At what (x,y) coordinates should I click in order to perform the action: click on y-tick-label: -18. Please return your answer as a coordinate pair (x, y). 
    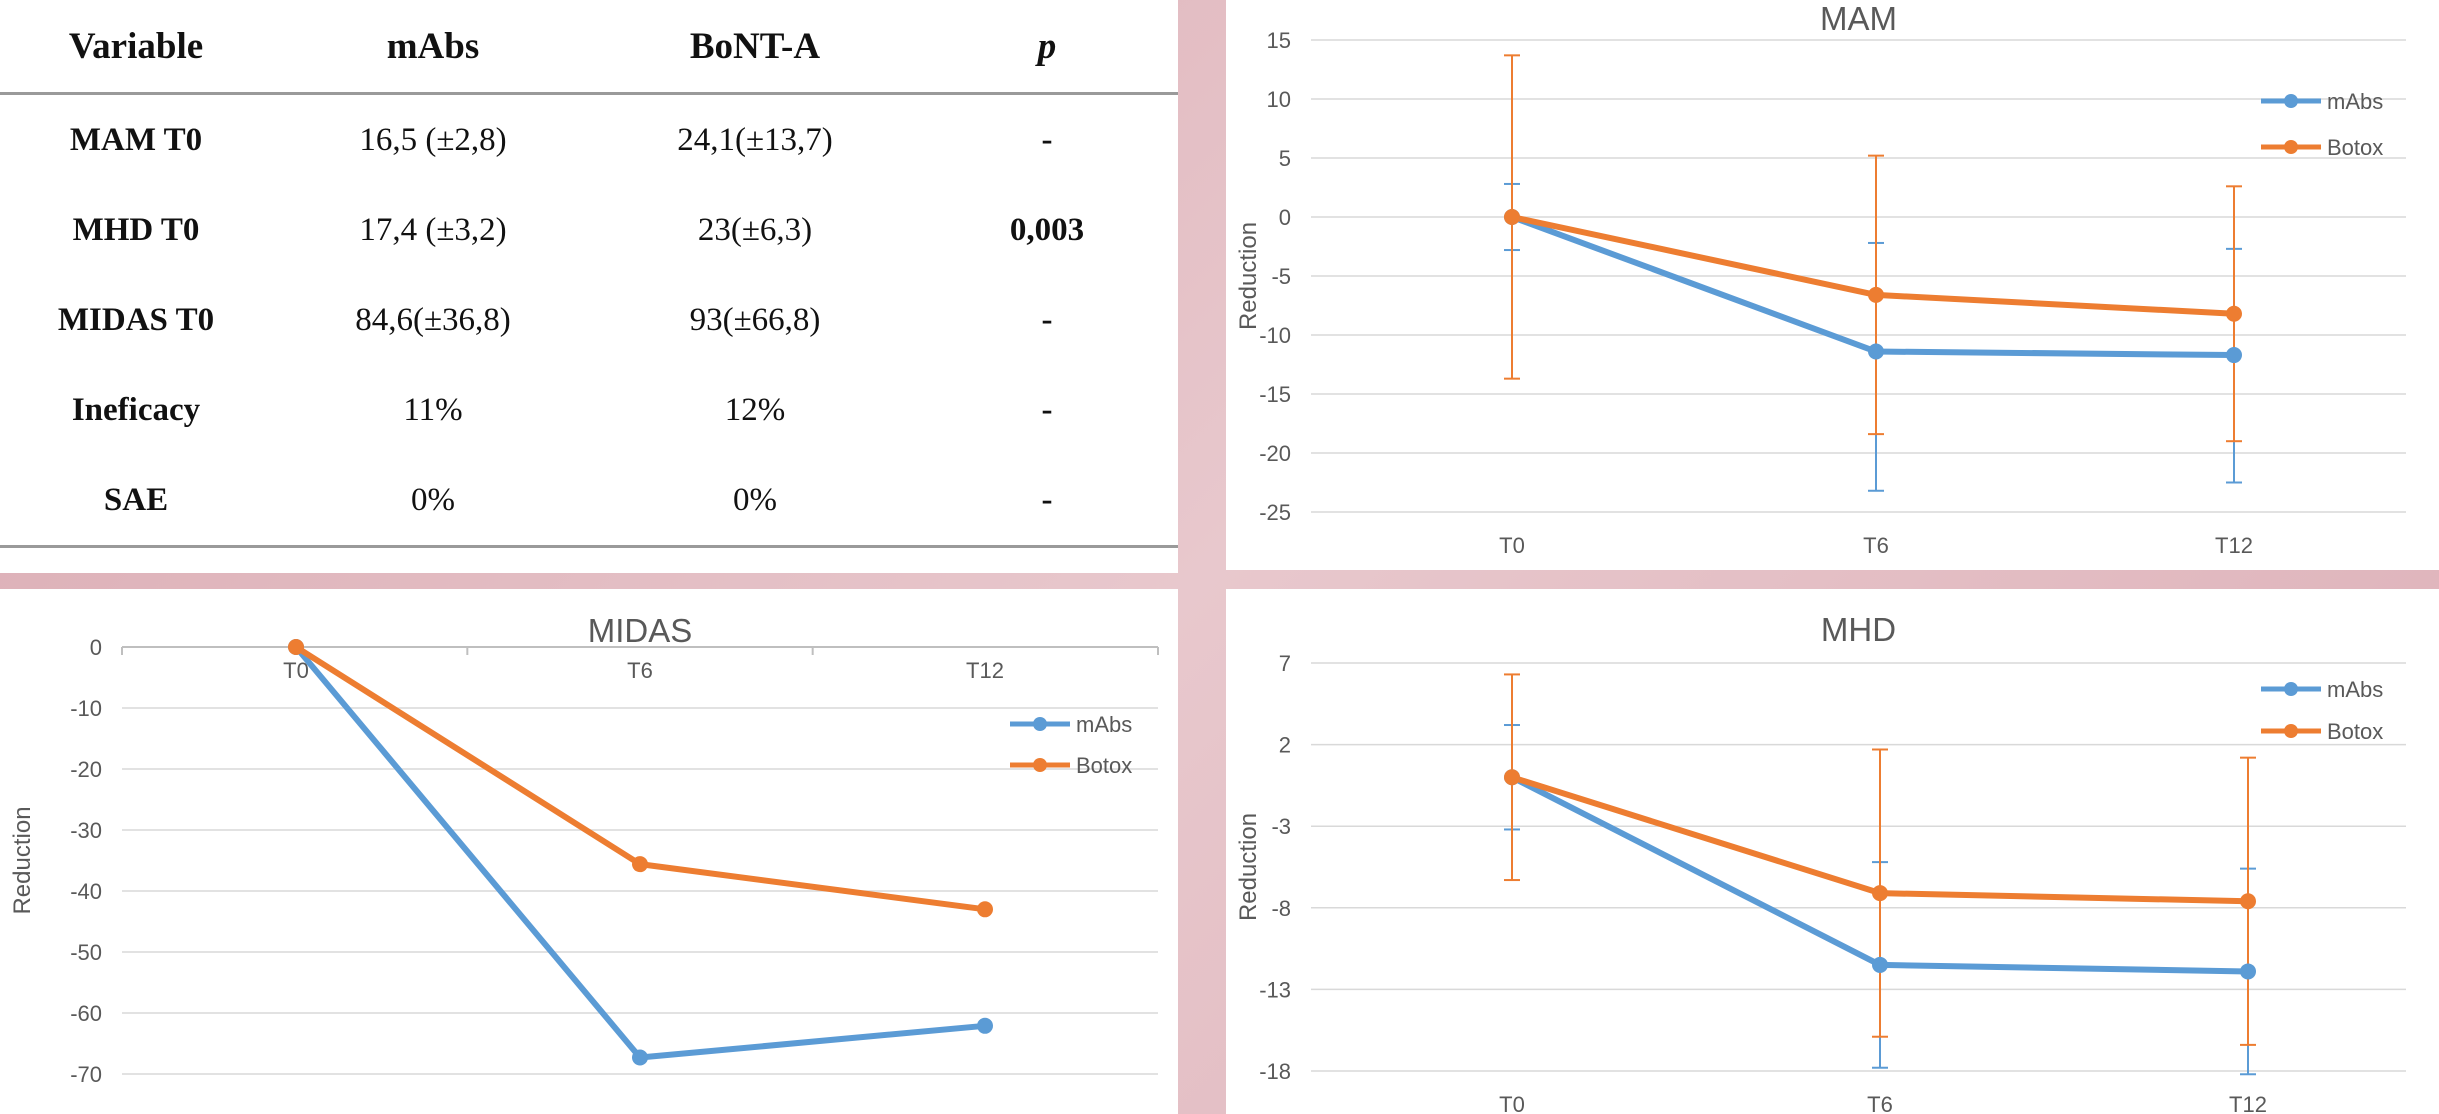
    Looking at the image, I should click on (1275, 1071).